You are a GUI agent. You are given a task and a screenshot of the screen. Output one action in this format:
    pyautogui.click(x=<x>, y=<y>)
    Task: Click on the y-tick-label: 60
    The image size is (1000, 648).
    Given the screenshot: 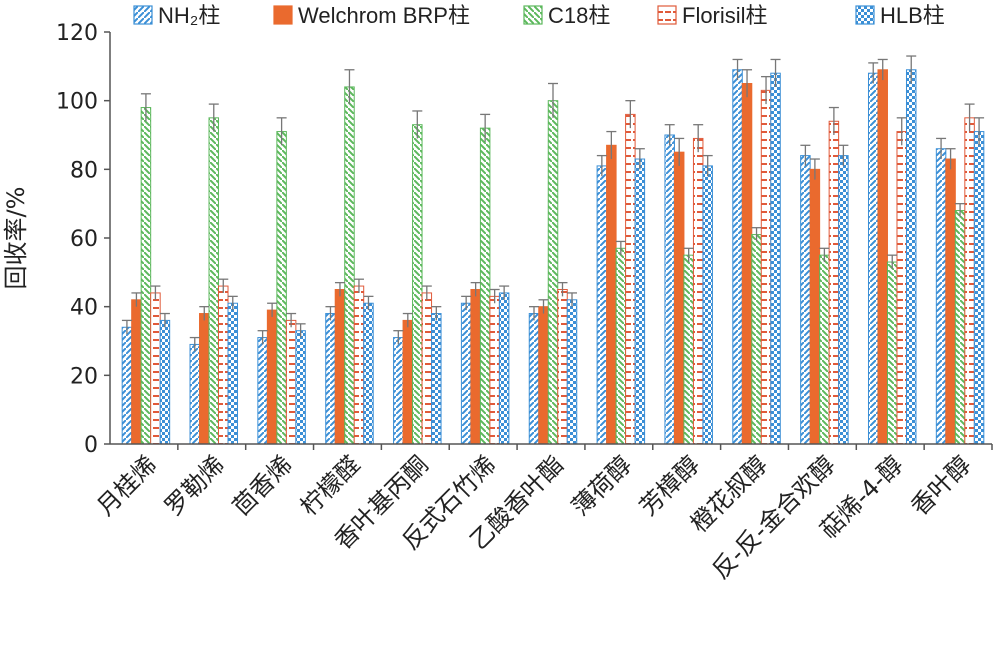 What is the action you would take?
    pyautogui.click(x=84, y=239)
    